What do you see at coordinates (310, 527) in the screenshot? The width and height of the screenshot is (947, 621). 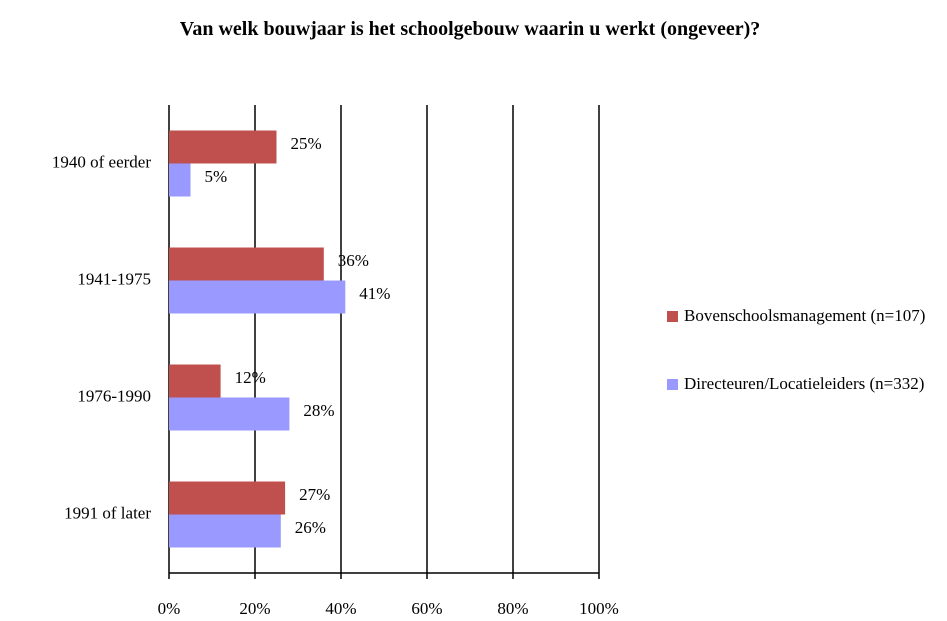 I see `value-label: 26%` at bounding box center [310, 527].